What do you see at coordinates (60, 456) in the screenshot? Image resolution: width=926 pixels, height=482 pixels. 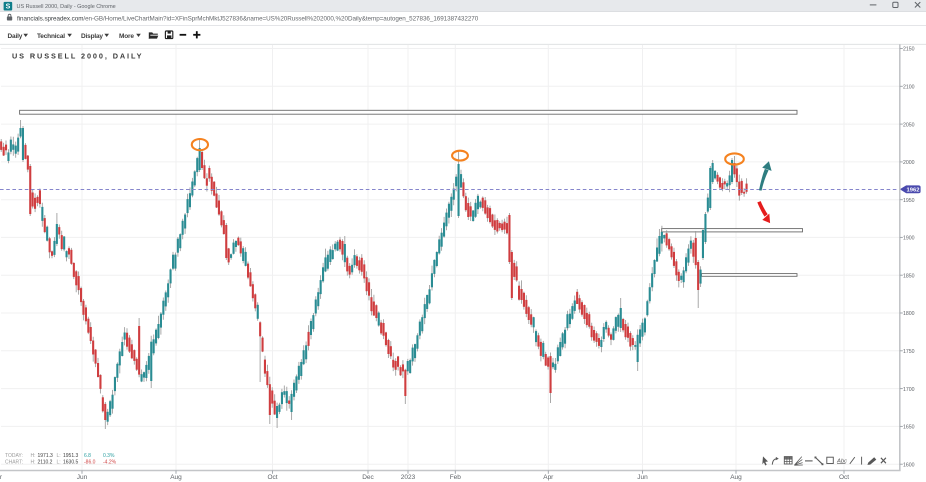 I see `svg-text:TODAY:H:1971.3L:1951.36.80.3%: TODAY: H: 1971.3 L: 1951.3 6.8 0.3%` at bounding box center [60, 456].